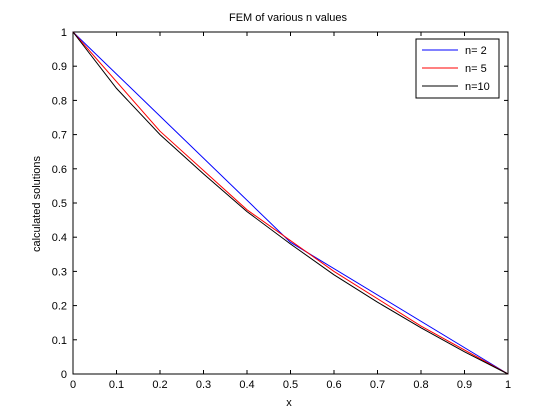 The width and height of the screenshot is (560, 420). Describe the element at coordinates (289, 403) in the screenshot. I see `x-axis-title: x` at that location.